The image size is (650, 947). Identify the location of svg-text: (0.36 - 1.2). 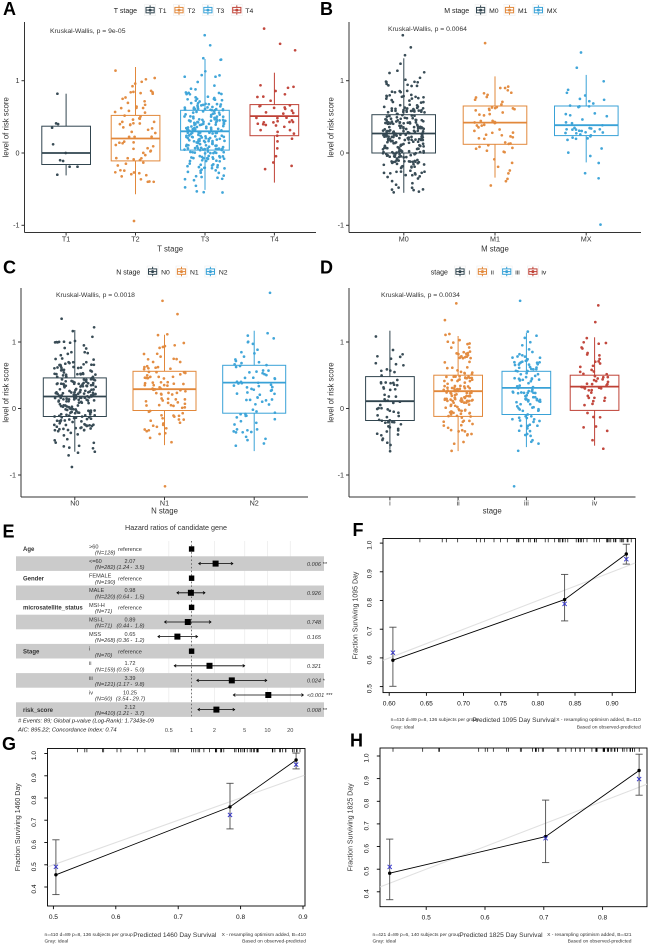
(130, 641).